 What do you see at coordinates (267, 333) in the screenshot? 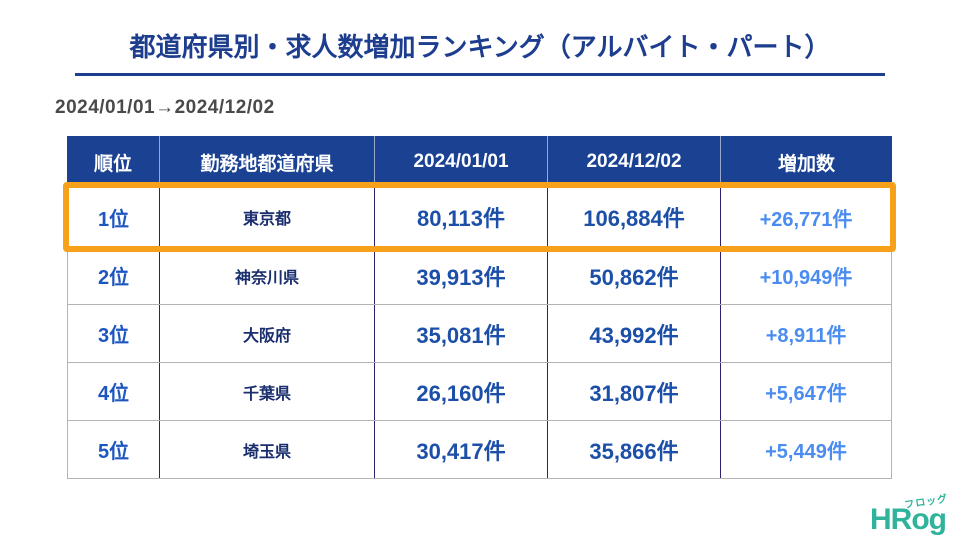
I see `prefecture-cell: 大阪府` at bounding box center [267, 333].